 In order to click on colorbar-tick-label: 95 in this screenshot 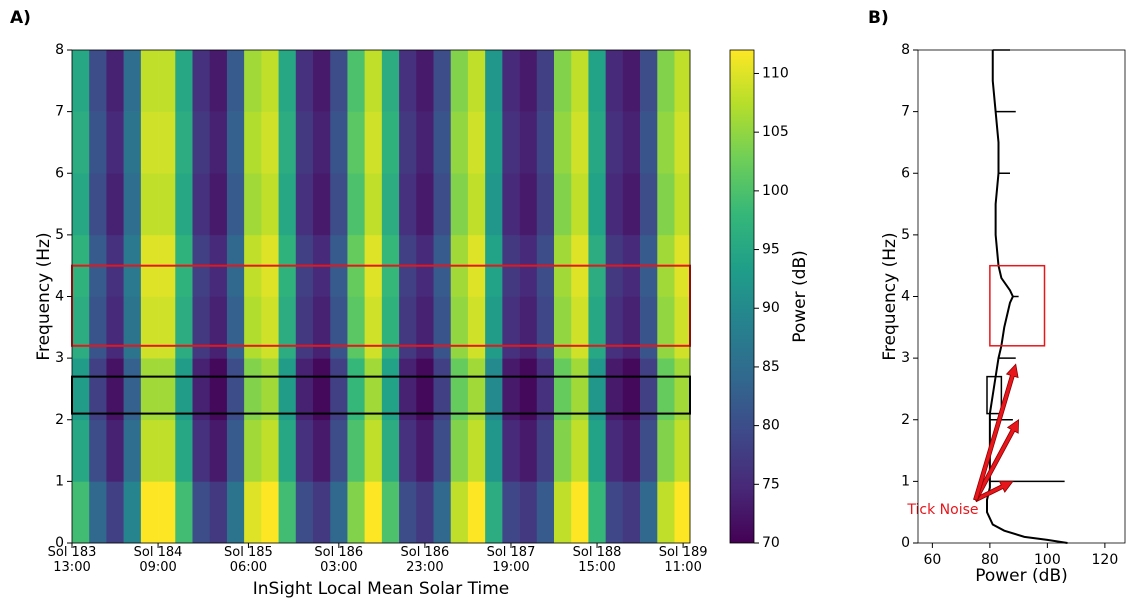, I will do `click(771, 250)`.